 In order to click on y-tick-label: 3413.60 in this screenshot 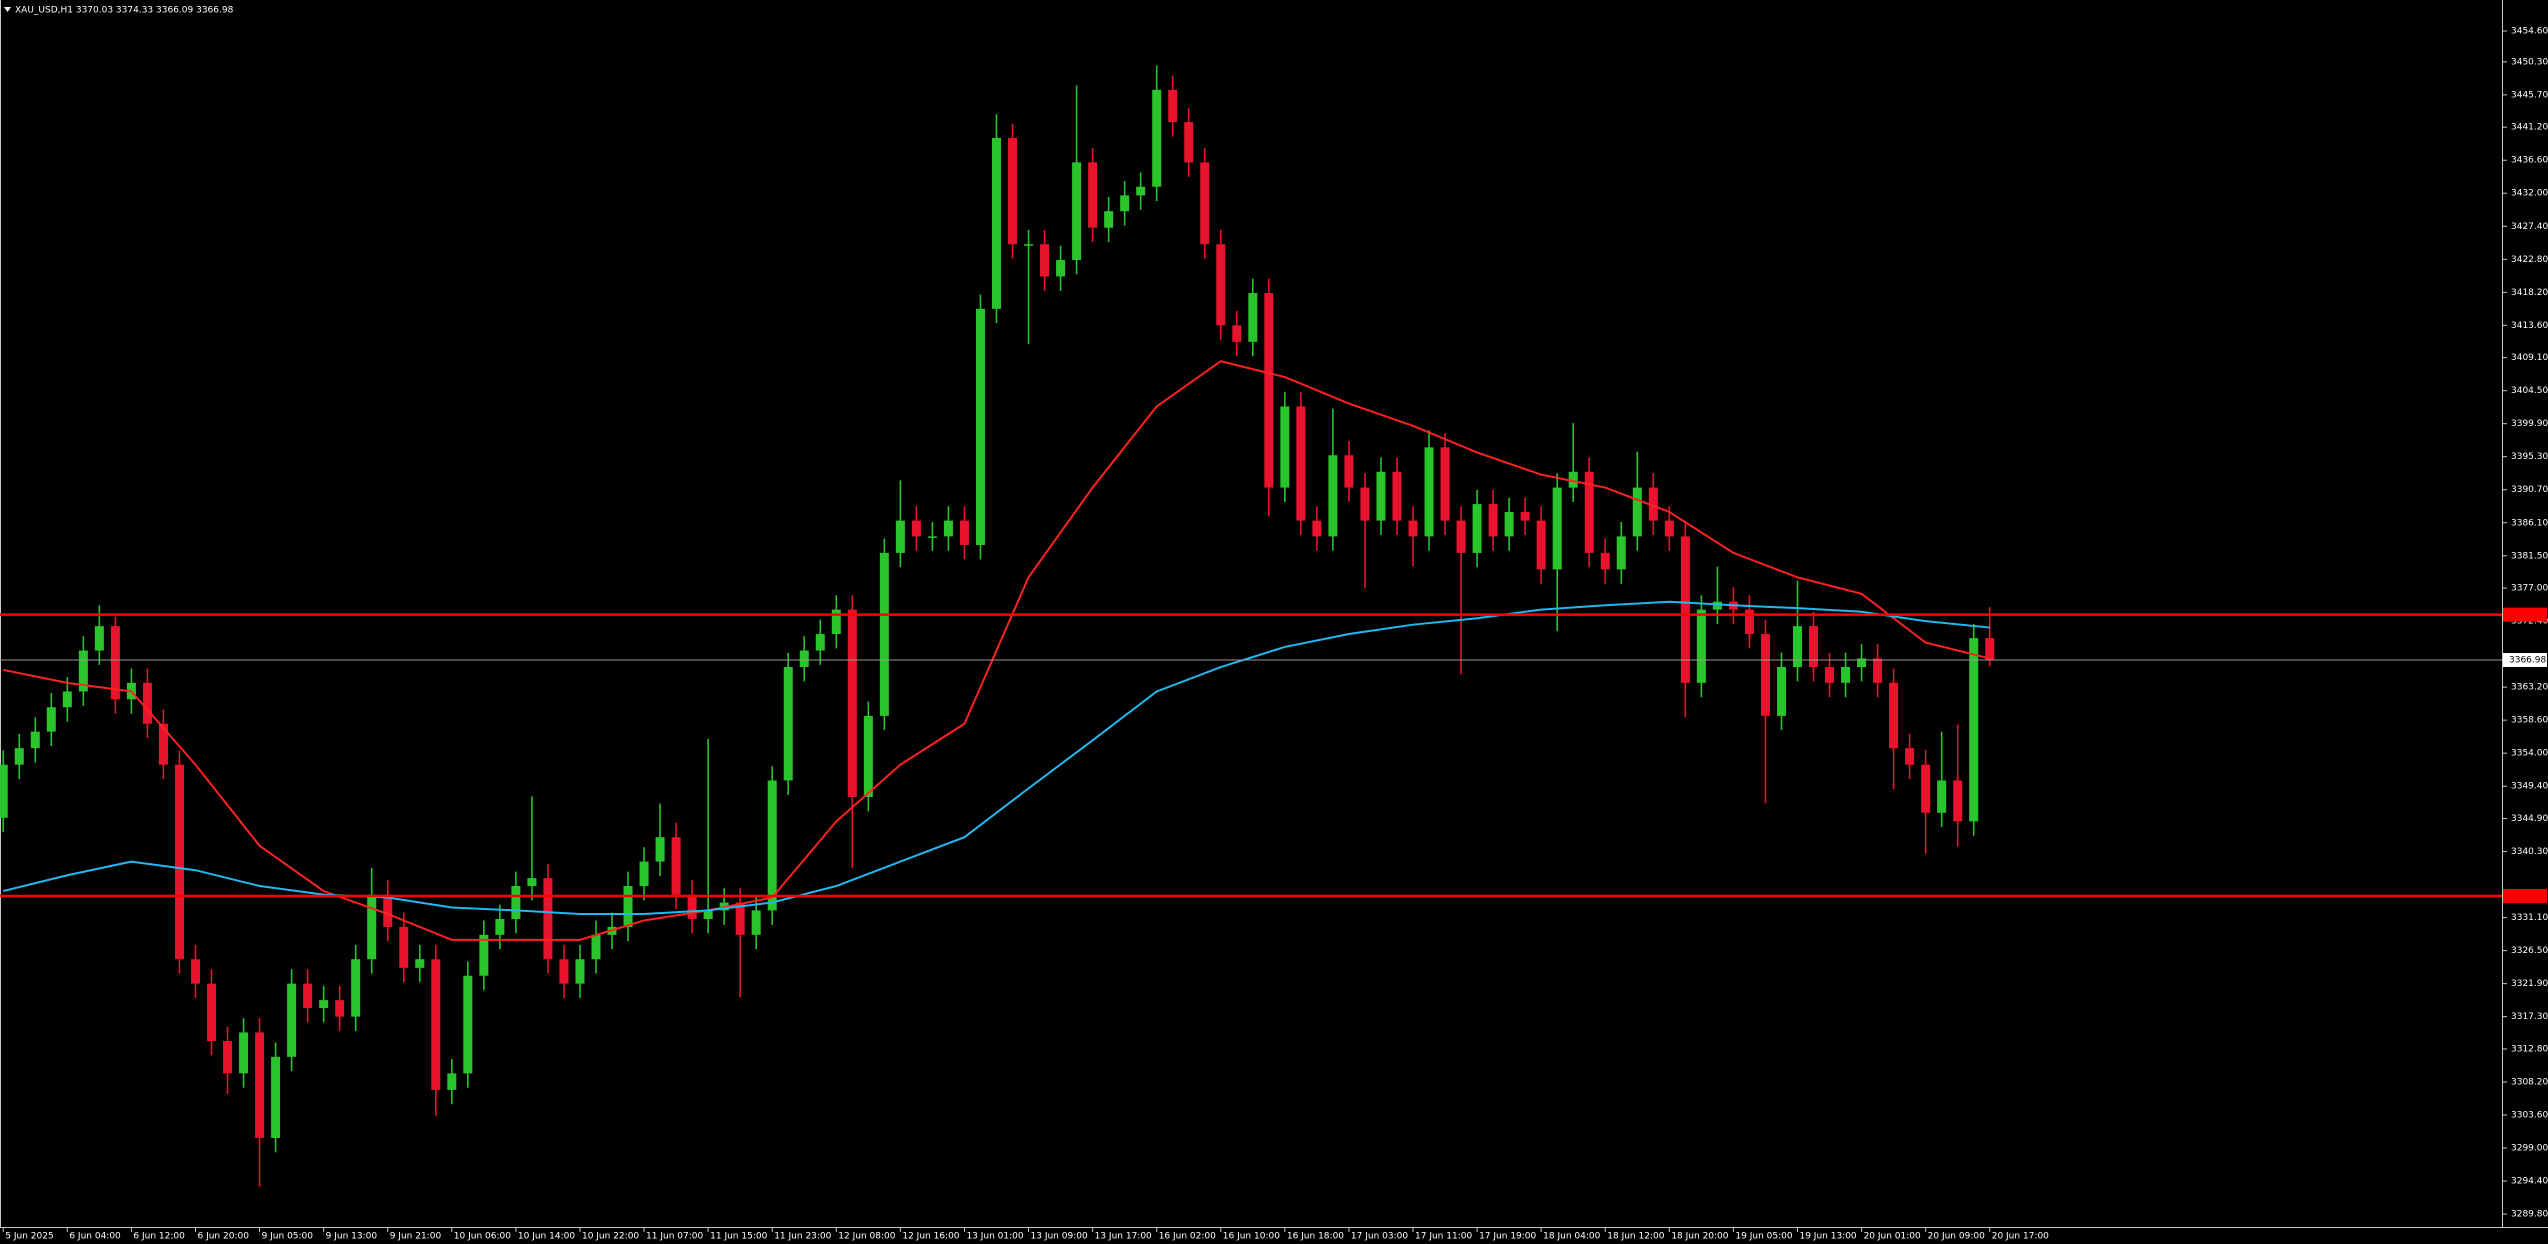, I will do `click(2529, 326)`.